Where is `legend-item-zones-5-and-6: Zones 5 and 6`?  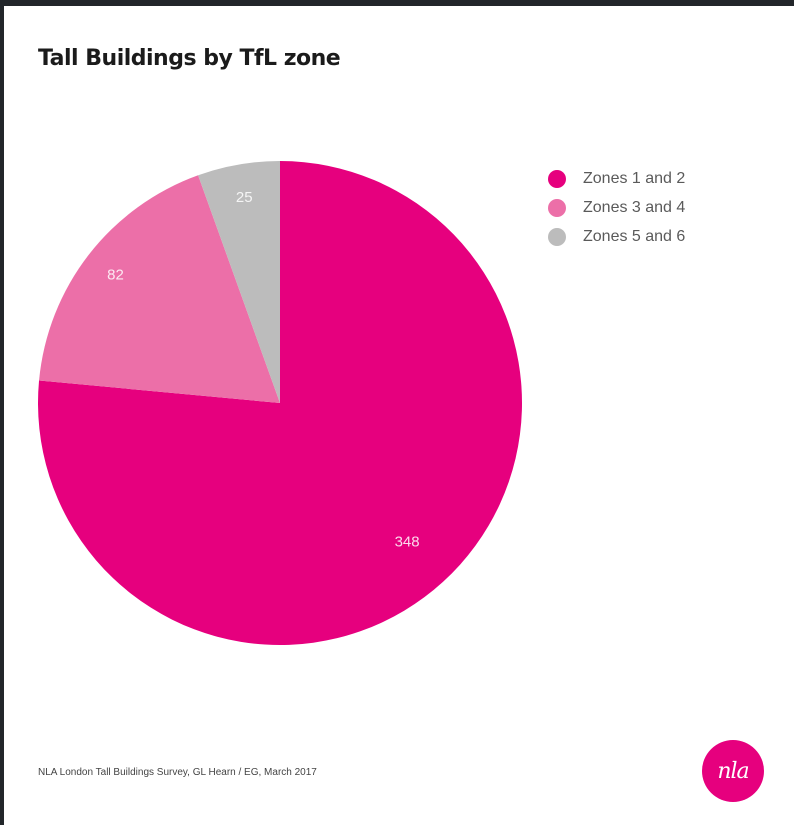
legend-item-zones-5-and-6: Zones 5 and 6 is located at coordinates (616, 236).